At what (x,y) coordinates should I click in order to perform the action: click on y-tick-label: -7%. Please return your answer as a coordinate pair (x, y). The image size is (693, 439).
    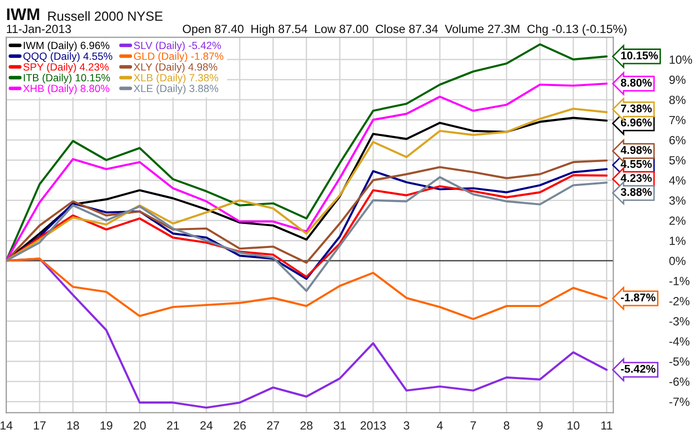
    Looking at the image, I should click on (679, 402).